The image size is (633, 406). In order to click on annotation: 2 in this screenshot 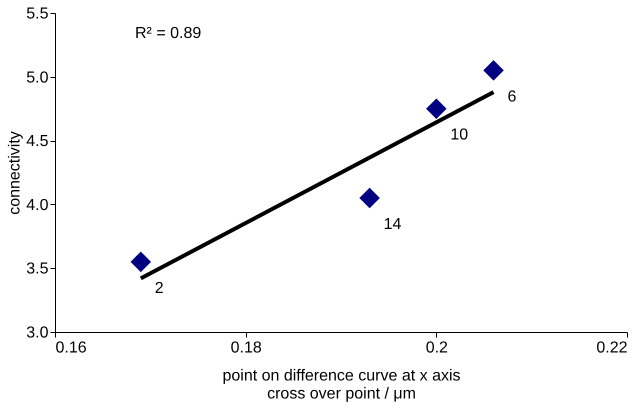, I will do `click(159, 288)`.